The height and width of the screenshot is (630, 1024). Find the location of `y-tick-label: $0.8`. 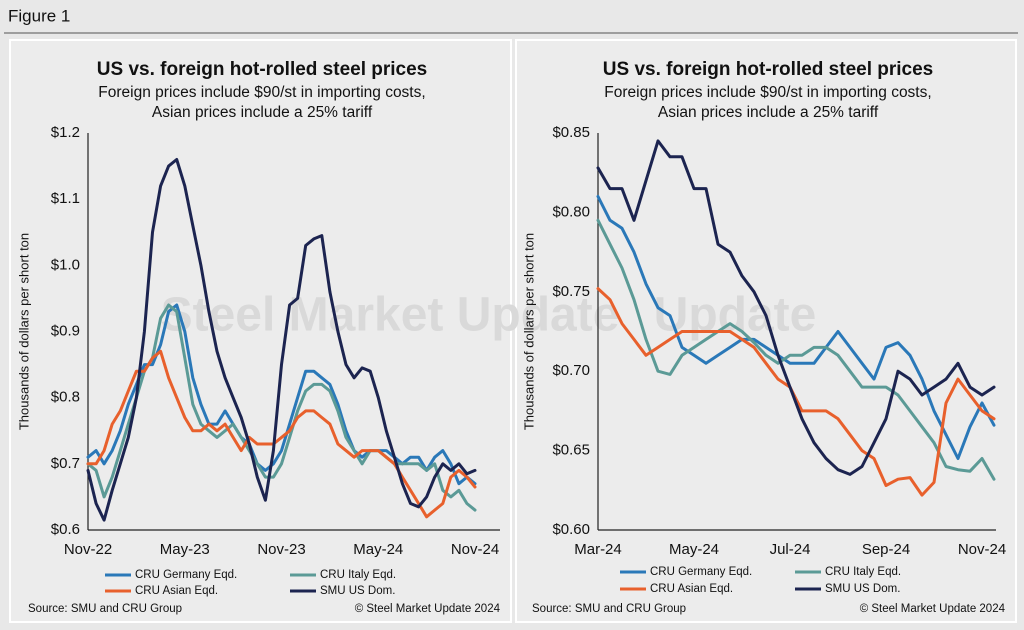

y-tick-label: $0.8 is located at coordinates (65, 397).